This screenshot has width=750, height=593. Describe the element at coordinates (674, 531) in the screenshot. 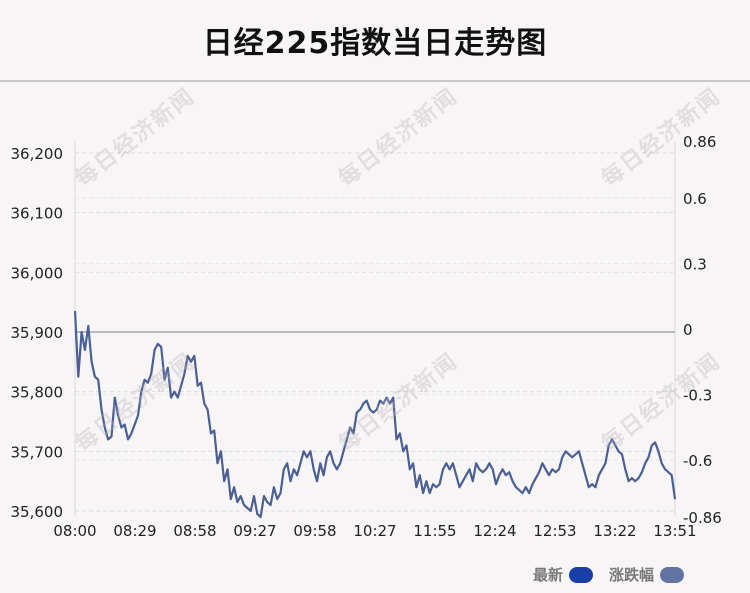

I see `x-tick-label: 13:51` at that location.